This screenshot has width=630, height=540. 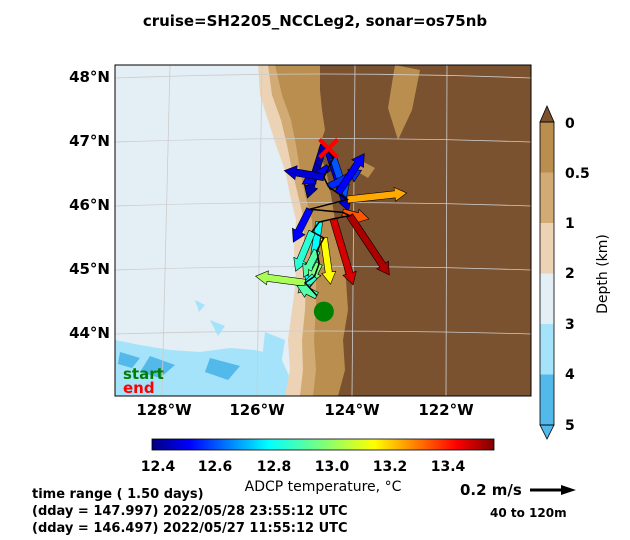 What do you see at coordinates (528, 513) in the screenshot?
I see `scale-depth-range: 40 to 120m` at bounding box center [528, 513].